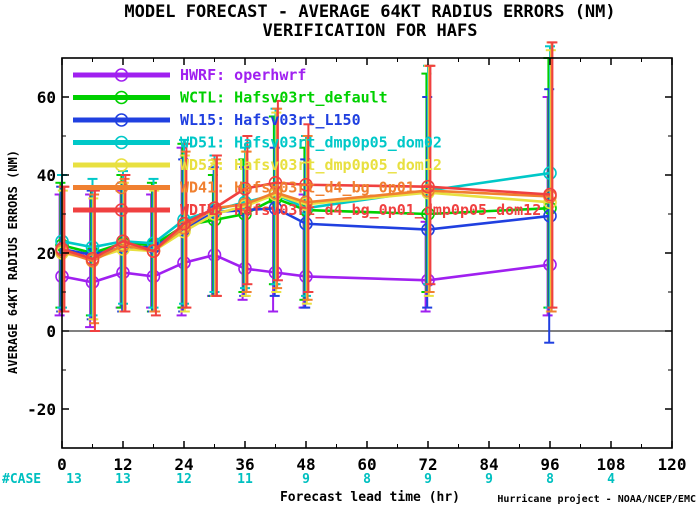 The image size is (700, 506). Describe the element at coordinates (311, 143) in the screenshot. I see `legend-label: WD51: Hafsv03rt_dmp0p05_dom02` at that location.